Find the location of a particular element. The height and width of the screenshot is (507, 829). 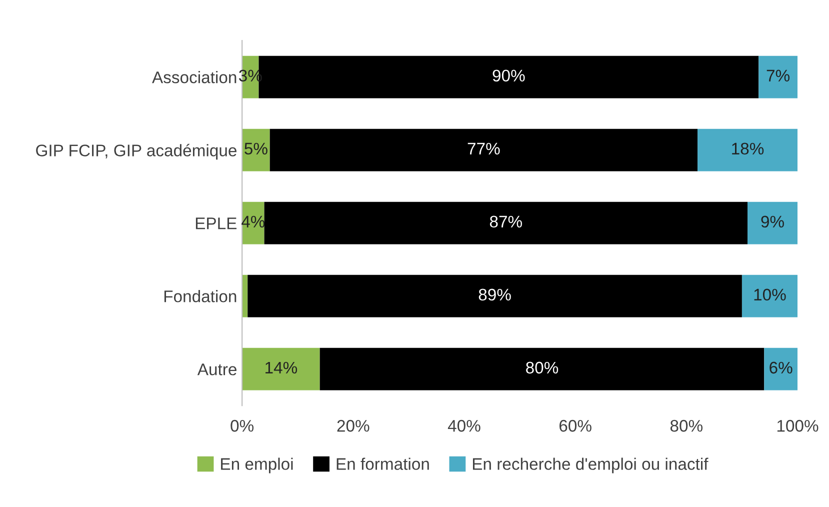

data-label: 5% is located at coordinates (256, 148).